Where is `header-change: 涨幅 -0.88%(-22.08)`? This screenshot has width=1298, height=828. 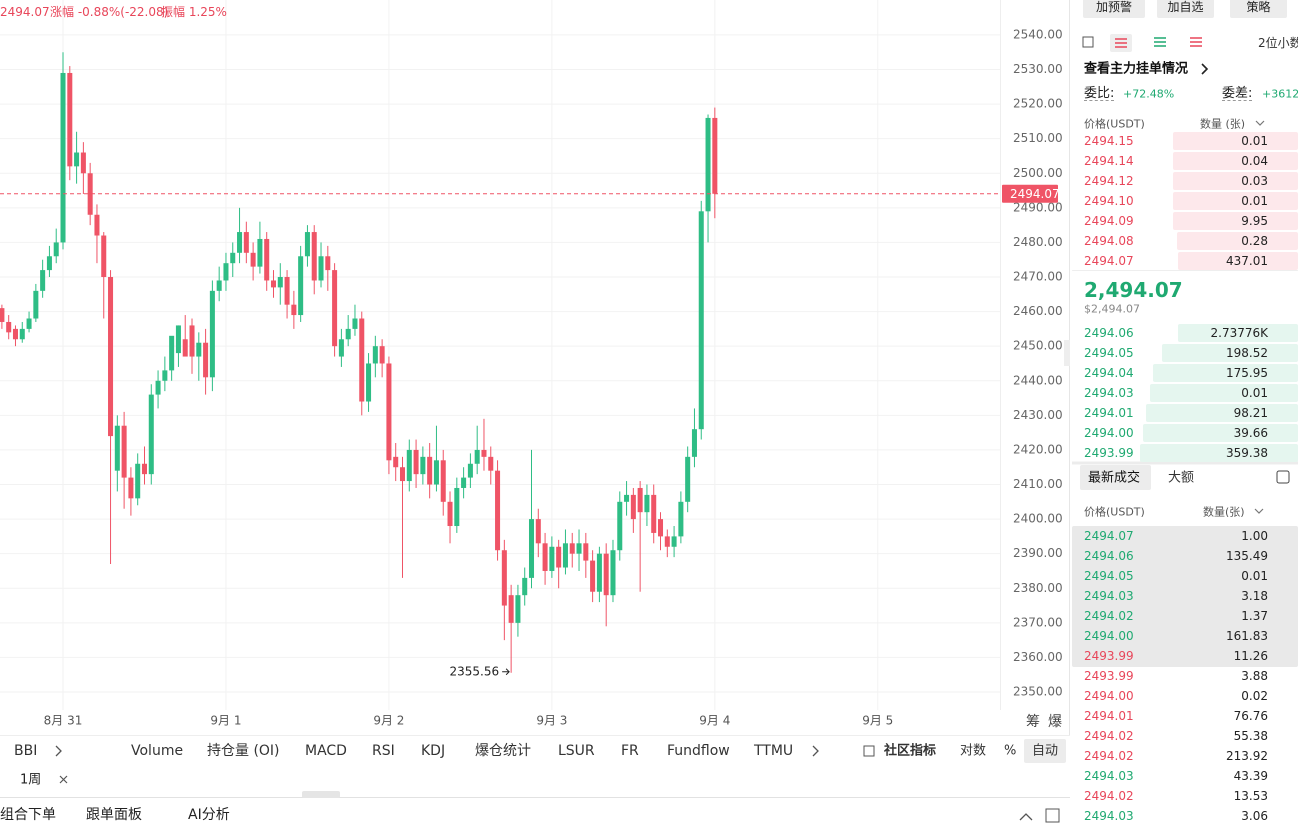
header-change: 涨幅 -0.88%(-22.08) is located at coordinates (109, 12).